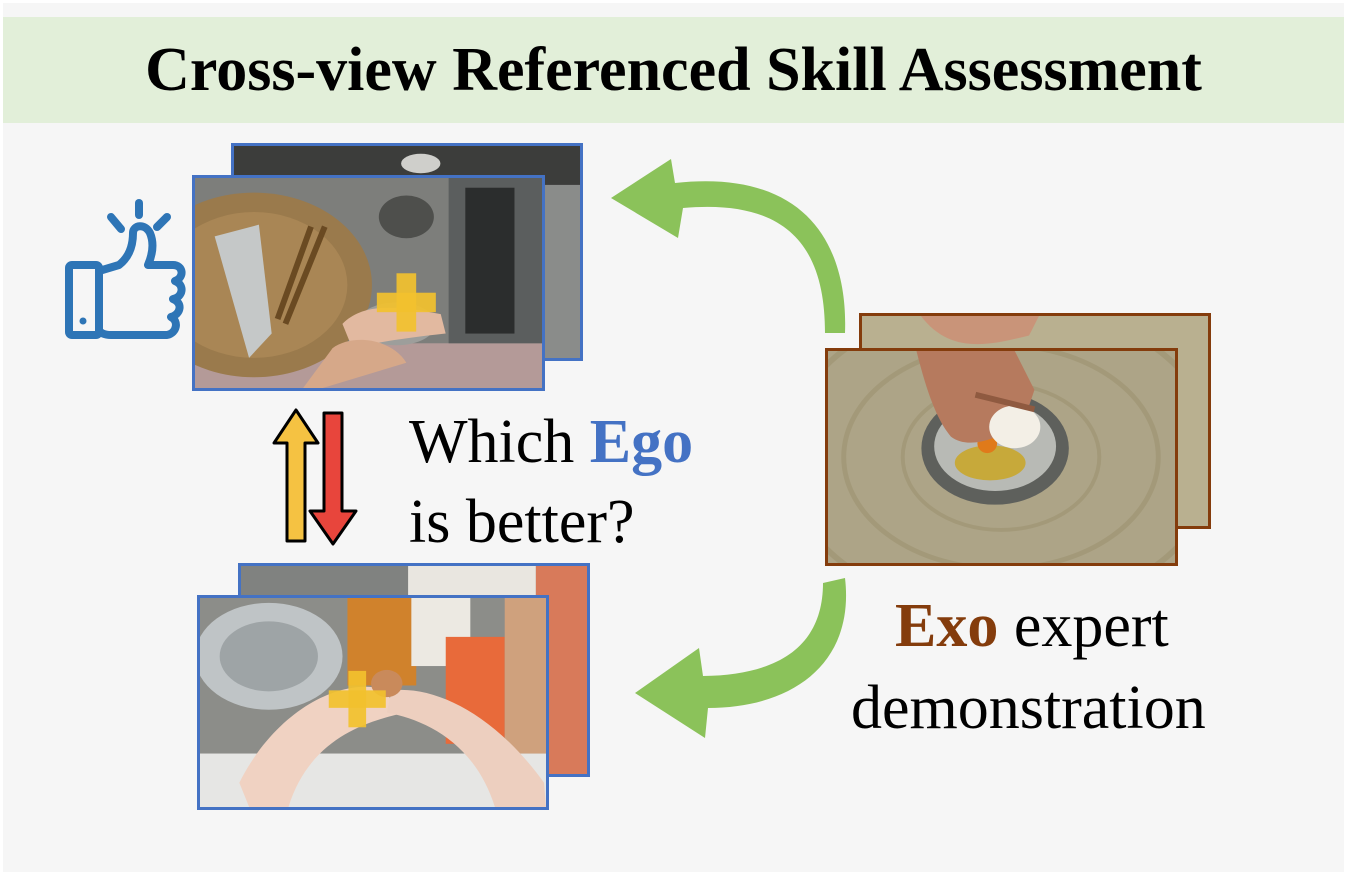  What do you see at coordinates (947, 626) in the screenshot?
I see `exo-label: Exo` at bounding box center [947, 626].